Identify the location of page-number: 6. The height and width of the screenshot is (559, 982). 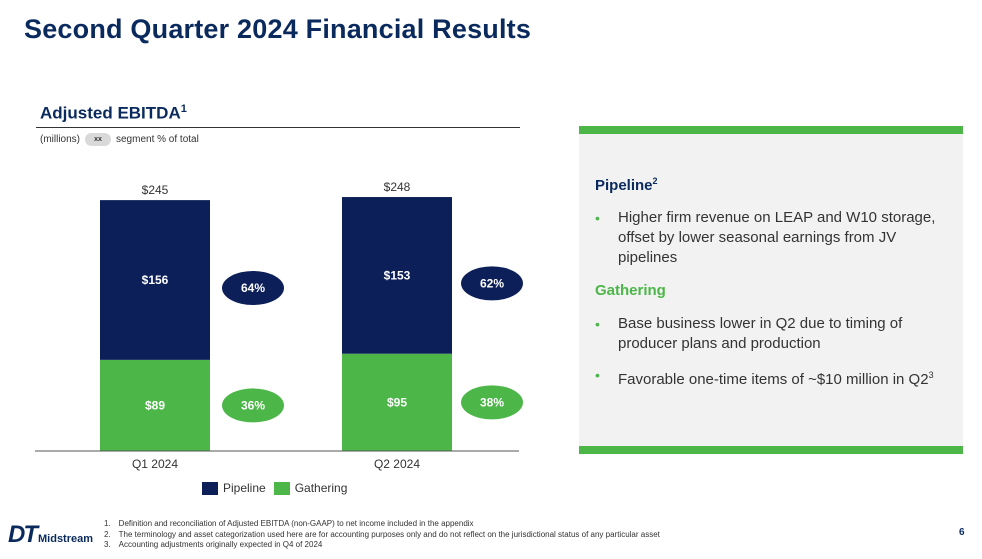
(962, 532).